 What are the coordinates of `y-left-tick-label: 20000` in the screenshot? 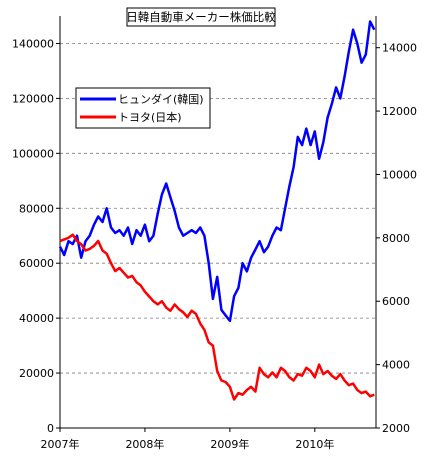 It's located at (36, 373).